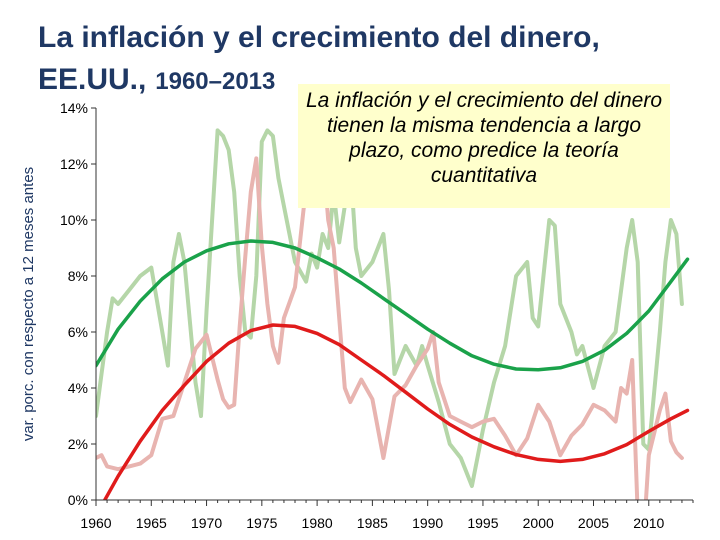 The width and height of the screenshot is (720, 540). What do you see at coordinates (74, 108) in the screenshot?
I see `y-tick-label: 14%` at bounding box center [74, 108].